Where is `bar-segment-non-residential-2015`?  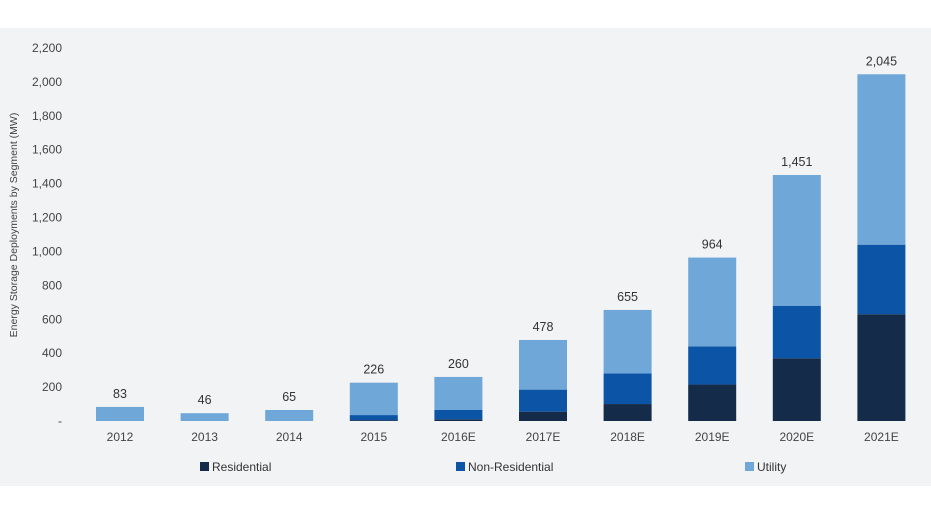 bar-segment-non-residential-2015 is located at coordinates (373, 418).